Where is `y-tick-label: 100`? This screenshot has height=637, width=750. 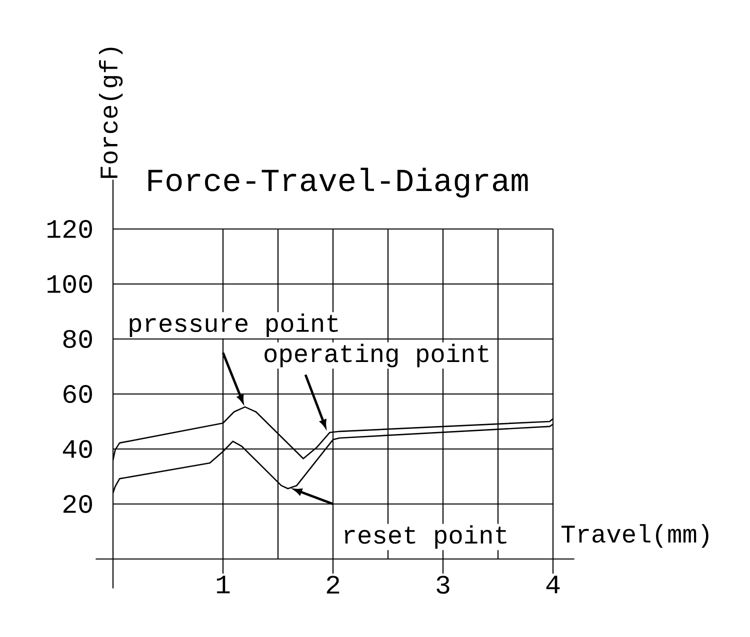 y-tick-label: 100 is located at coordinates (70, 284).